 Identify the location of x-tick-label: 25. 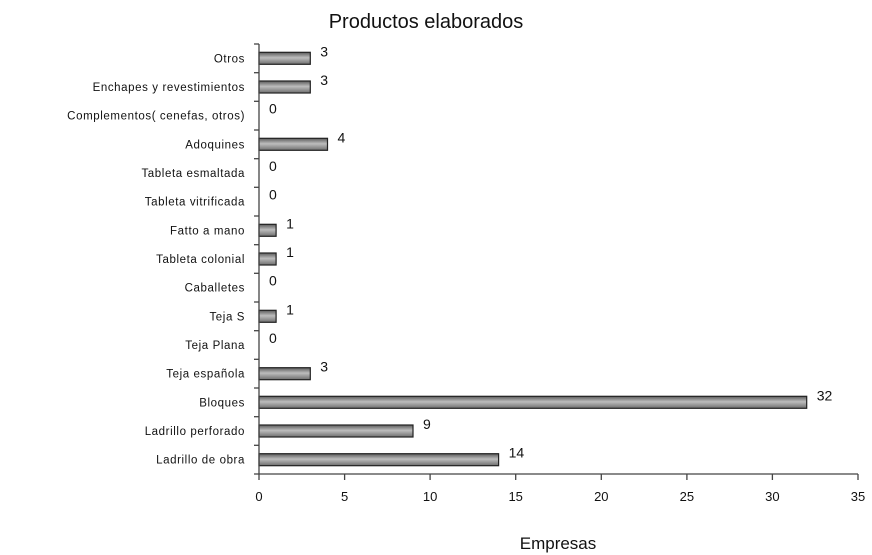
(687, 496).